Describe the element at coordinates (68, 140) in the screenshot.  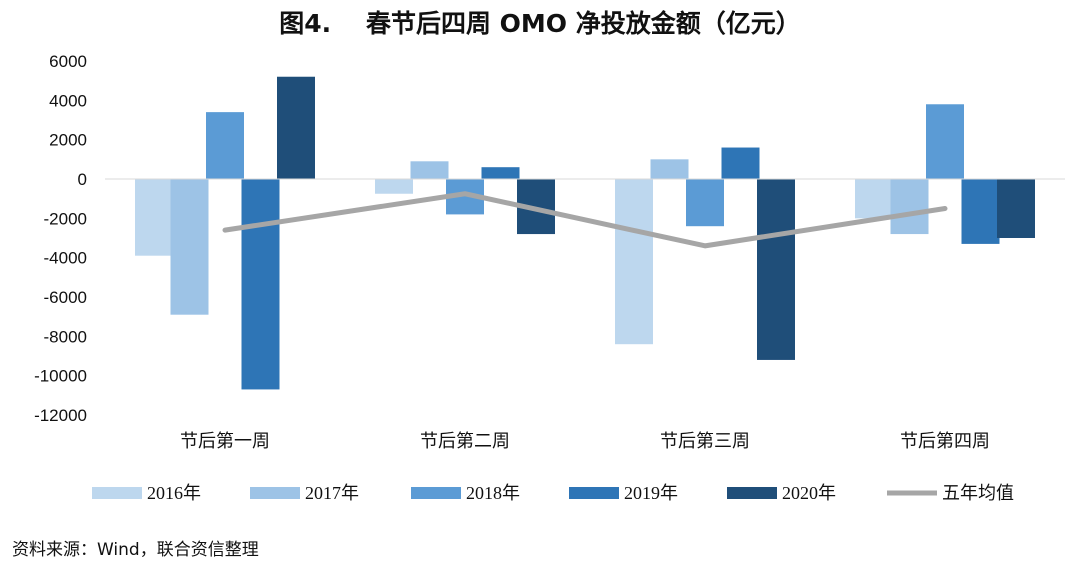
I see `y-tick-label: 2000` at that location.